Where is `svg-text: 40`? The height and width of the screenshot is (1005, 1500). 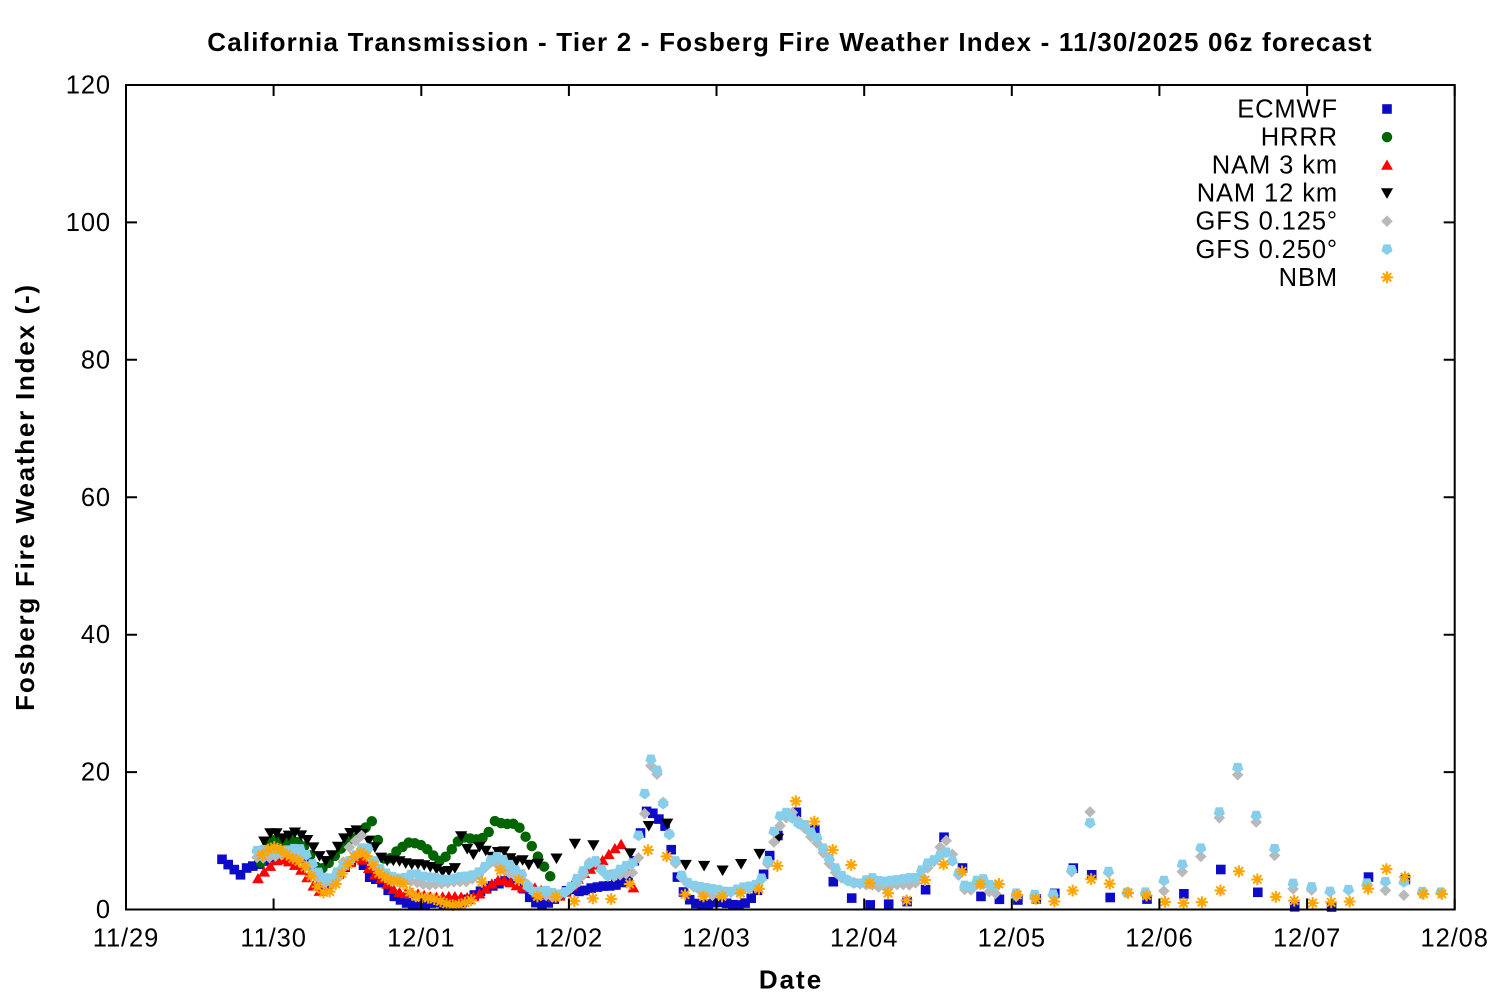
svg-text: 40 is located at coordinates (96, 635).